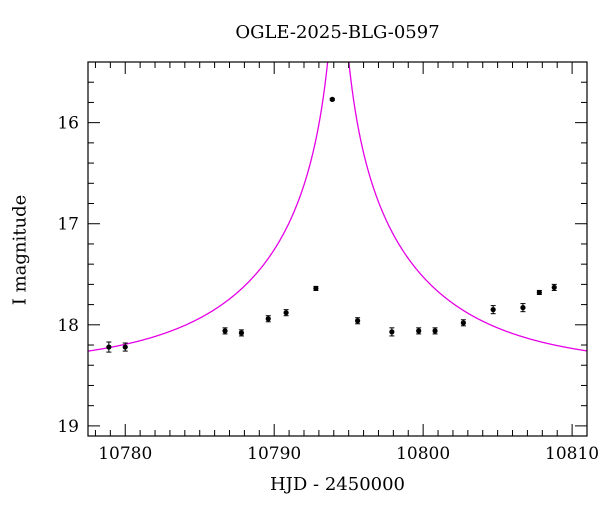  Describe the element at coordinates (68, 225) in the screenshot. I see `y-tick-label: 17` at that location.